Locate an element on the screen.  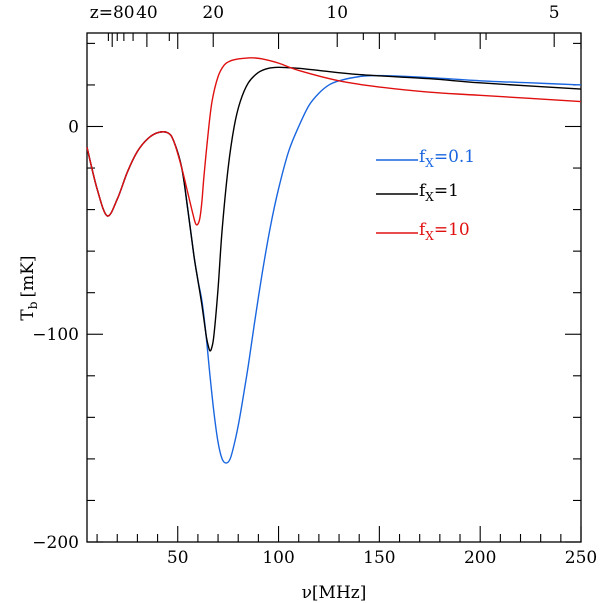
z-tick-label: z=80 is located at coordinates (112, 13).